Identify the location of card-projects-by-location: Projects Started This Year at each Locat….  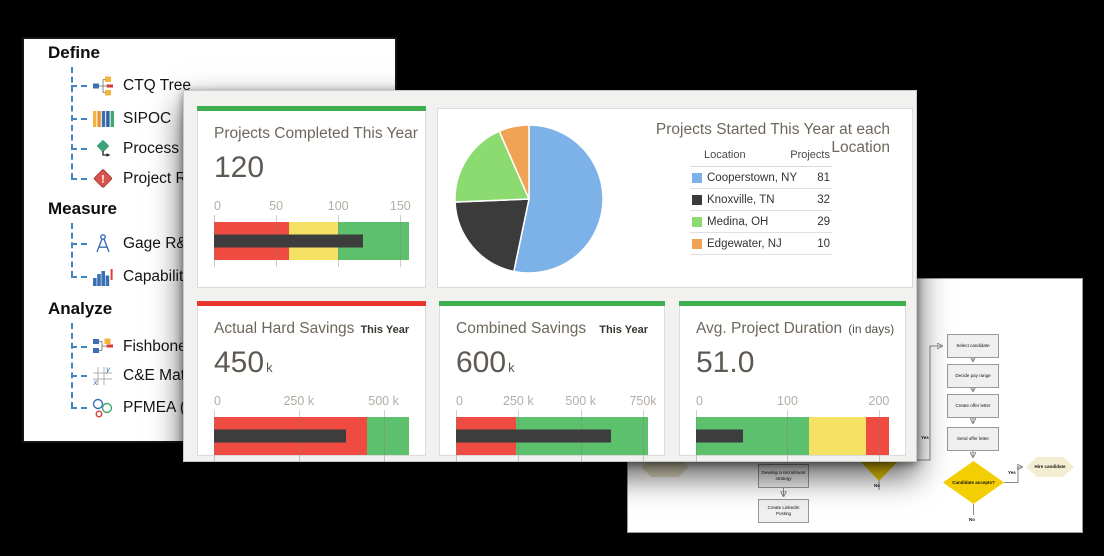
(675, 198).